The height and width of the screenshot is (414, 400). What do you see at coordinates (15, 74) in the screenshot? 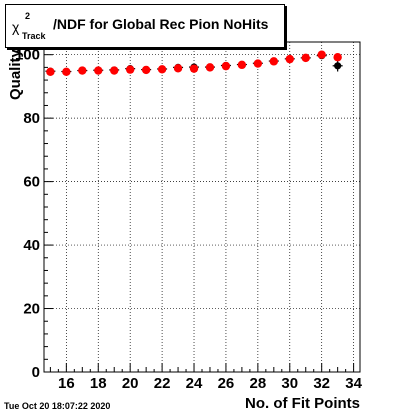
I see `y-axis-label: Quality` at bounding box center [15, 74].